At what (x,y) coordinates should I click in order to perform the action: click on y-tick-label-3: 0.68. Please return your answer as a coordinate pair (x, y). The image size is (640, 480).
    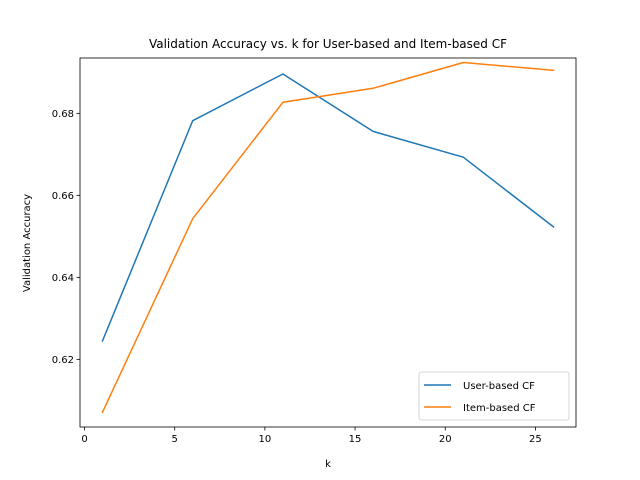
    Looking at the image, I should click on (63, 114).